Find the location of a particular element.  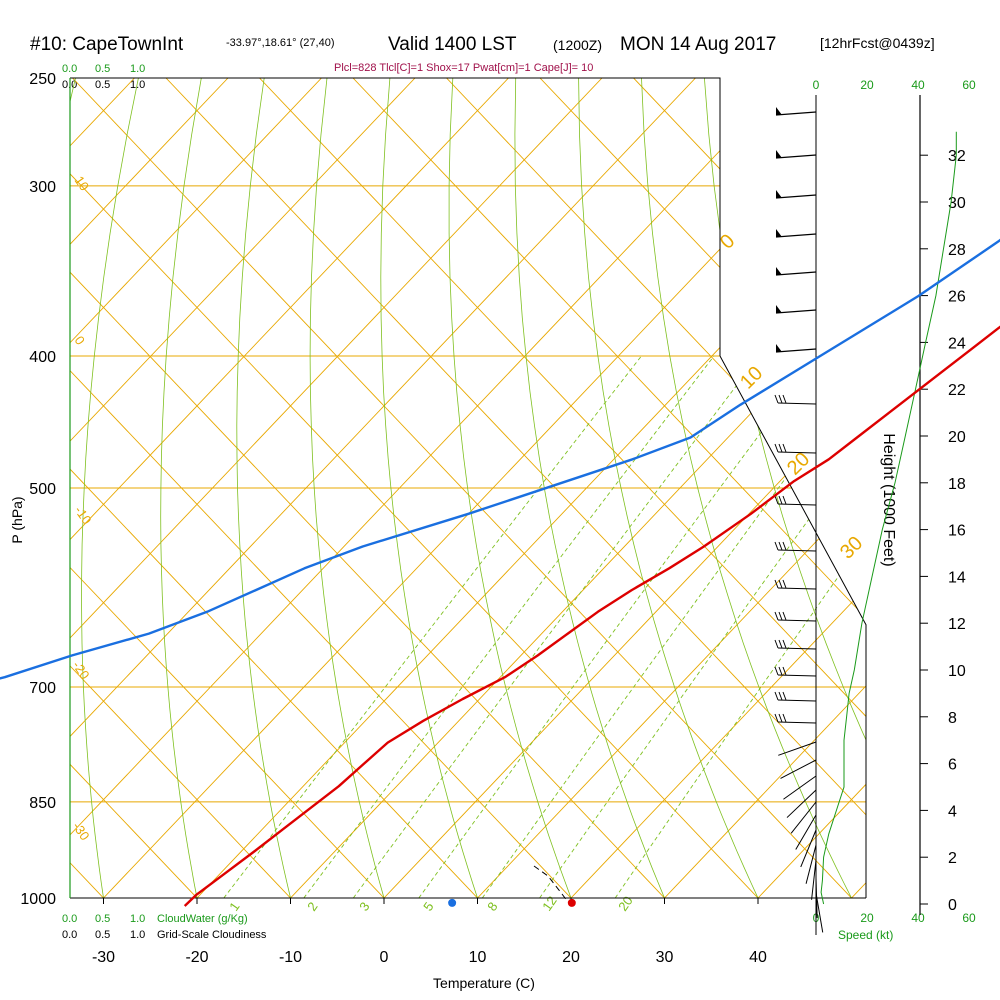

height-tick-label-5: 10 is located at coordinates (957, 671).